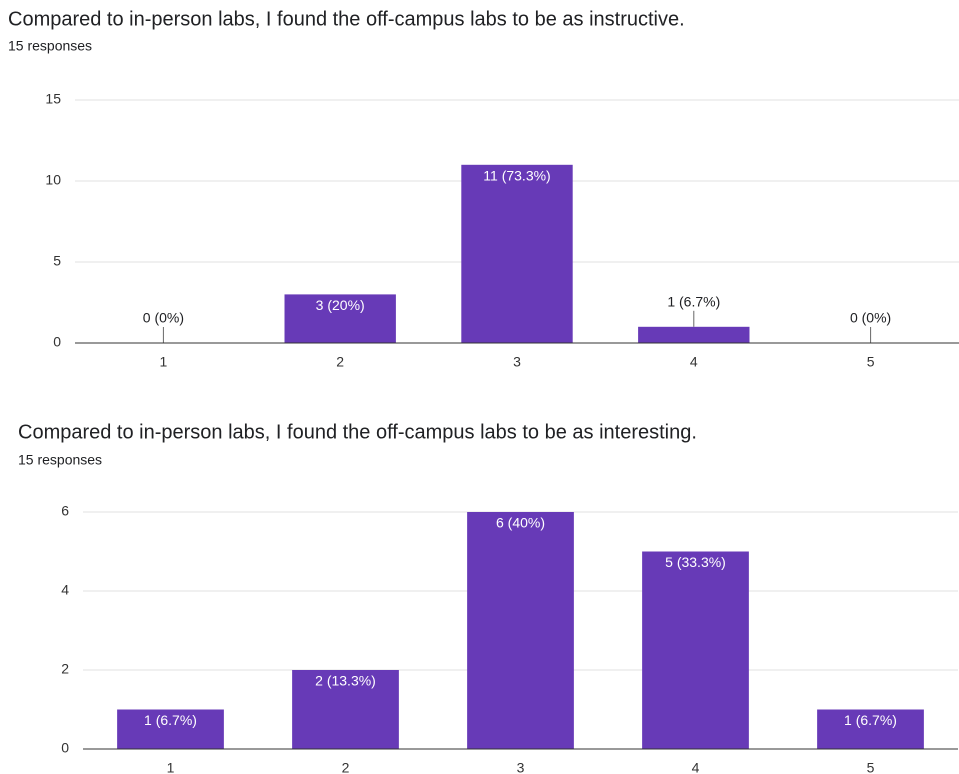 The width and height of the screenshot is (959, 774). What do you see at coordinates (53, 180) in the screenshot?
I see `y-tick-label: 10` at bounding box center [53, 180].